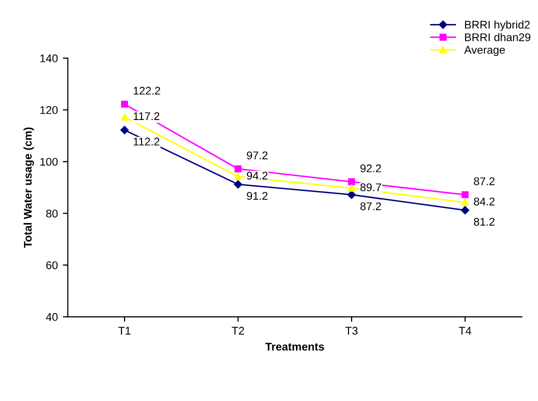 Image resolution: width=538 pixels, height=401 pixels. Describe the element at coordinates (147, 142) in the screenshot. I see `data-label: 112.2` at that location.